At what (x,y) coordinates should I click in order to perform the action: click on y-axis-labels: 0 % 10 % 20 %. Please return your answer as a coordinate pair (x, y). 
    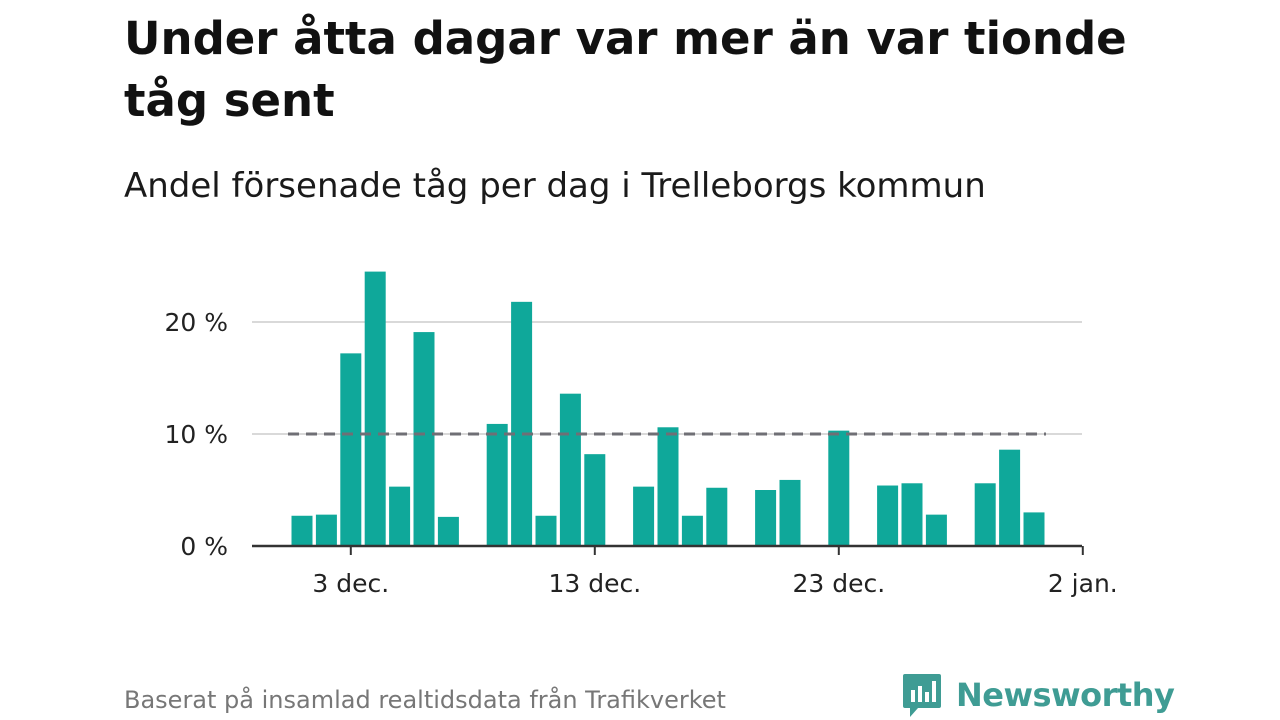
    Looking at the image, I should click on (196, 434).